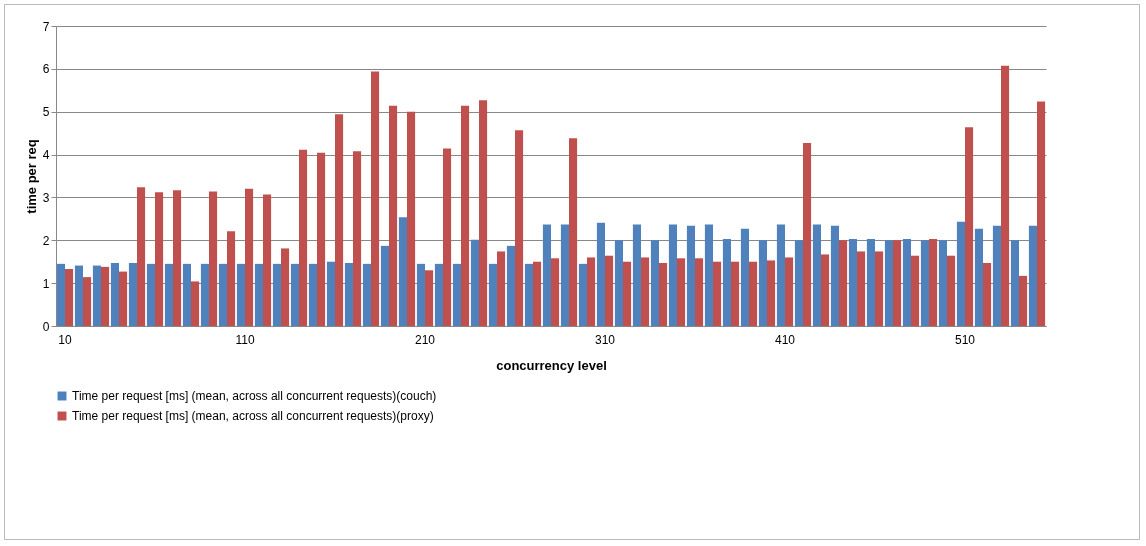 The image size is (1146, 546). I want to click on y-tick-label: 7, so click(46, 26).